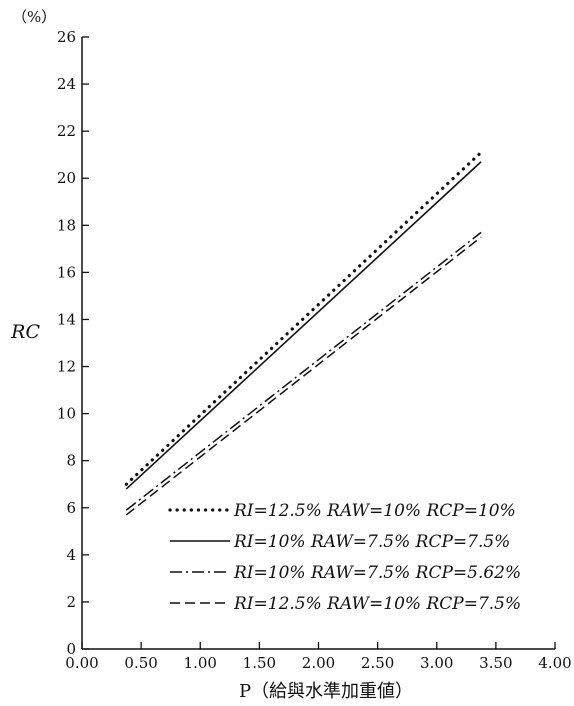 This screenshot has height=706, width=574. What do you see at coordinates (71, 508) in the screenshot?
I see `y-tick-label: 6` at bounding box center [71, 508].